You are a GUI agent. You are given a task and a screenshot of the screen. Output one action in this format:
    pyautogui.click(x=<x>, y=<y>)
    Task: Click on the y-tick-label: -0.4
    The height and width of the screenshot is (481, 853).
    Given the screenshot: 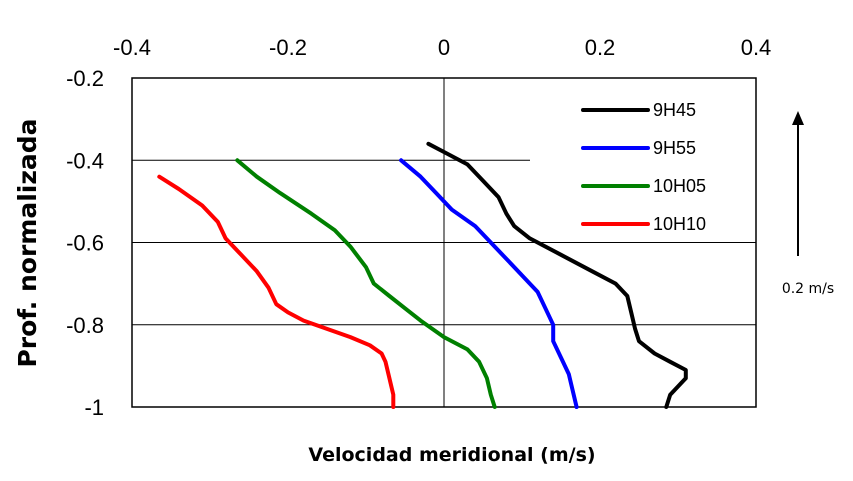 What is the action you would take?
    pyautogui.click(x=85, y=160)
    